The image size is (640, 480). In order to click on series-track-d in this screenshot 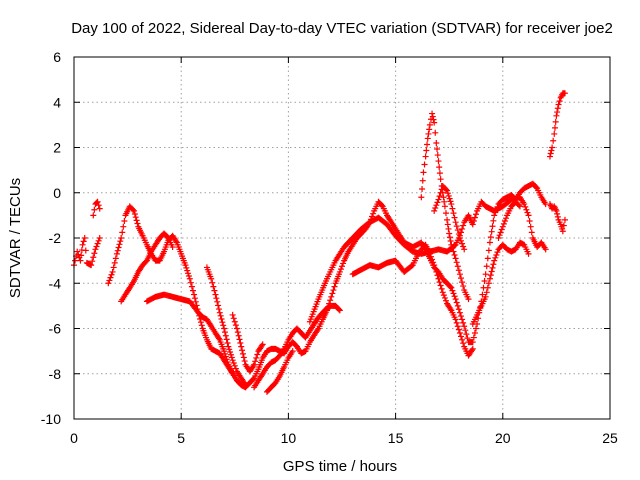, I will do `click(147, 267)`.